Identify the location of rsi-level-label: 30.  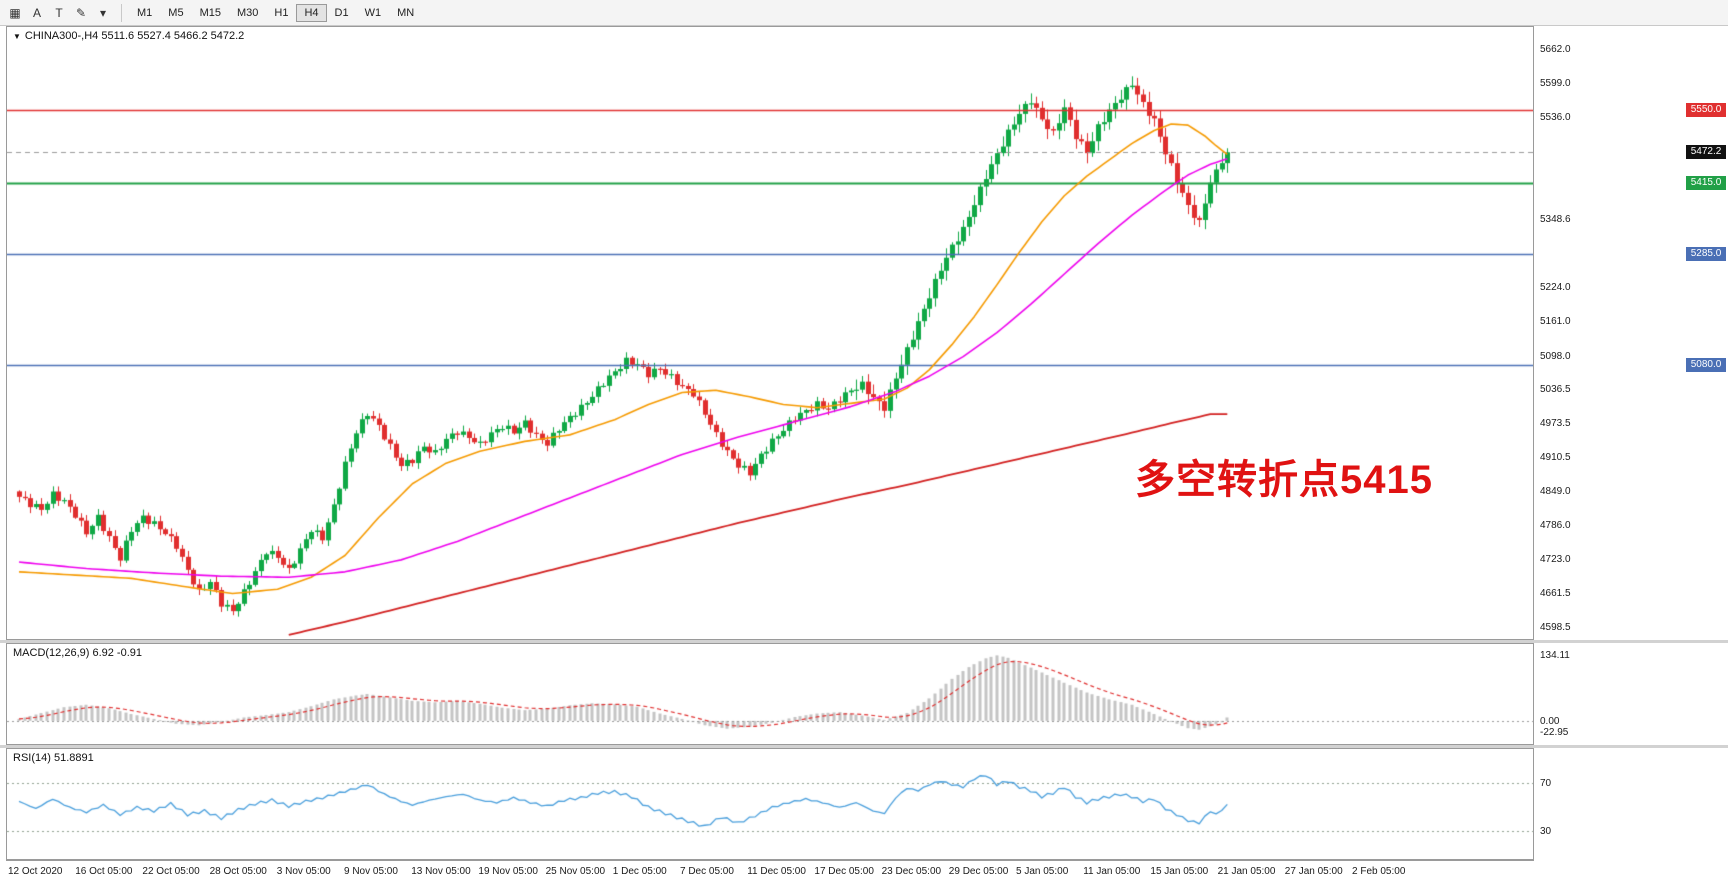
(1546, 832).